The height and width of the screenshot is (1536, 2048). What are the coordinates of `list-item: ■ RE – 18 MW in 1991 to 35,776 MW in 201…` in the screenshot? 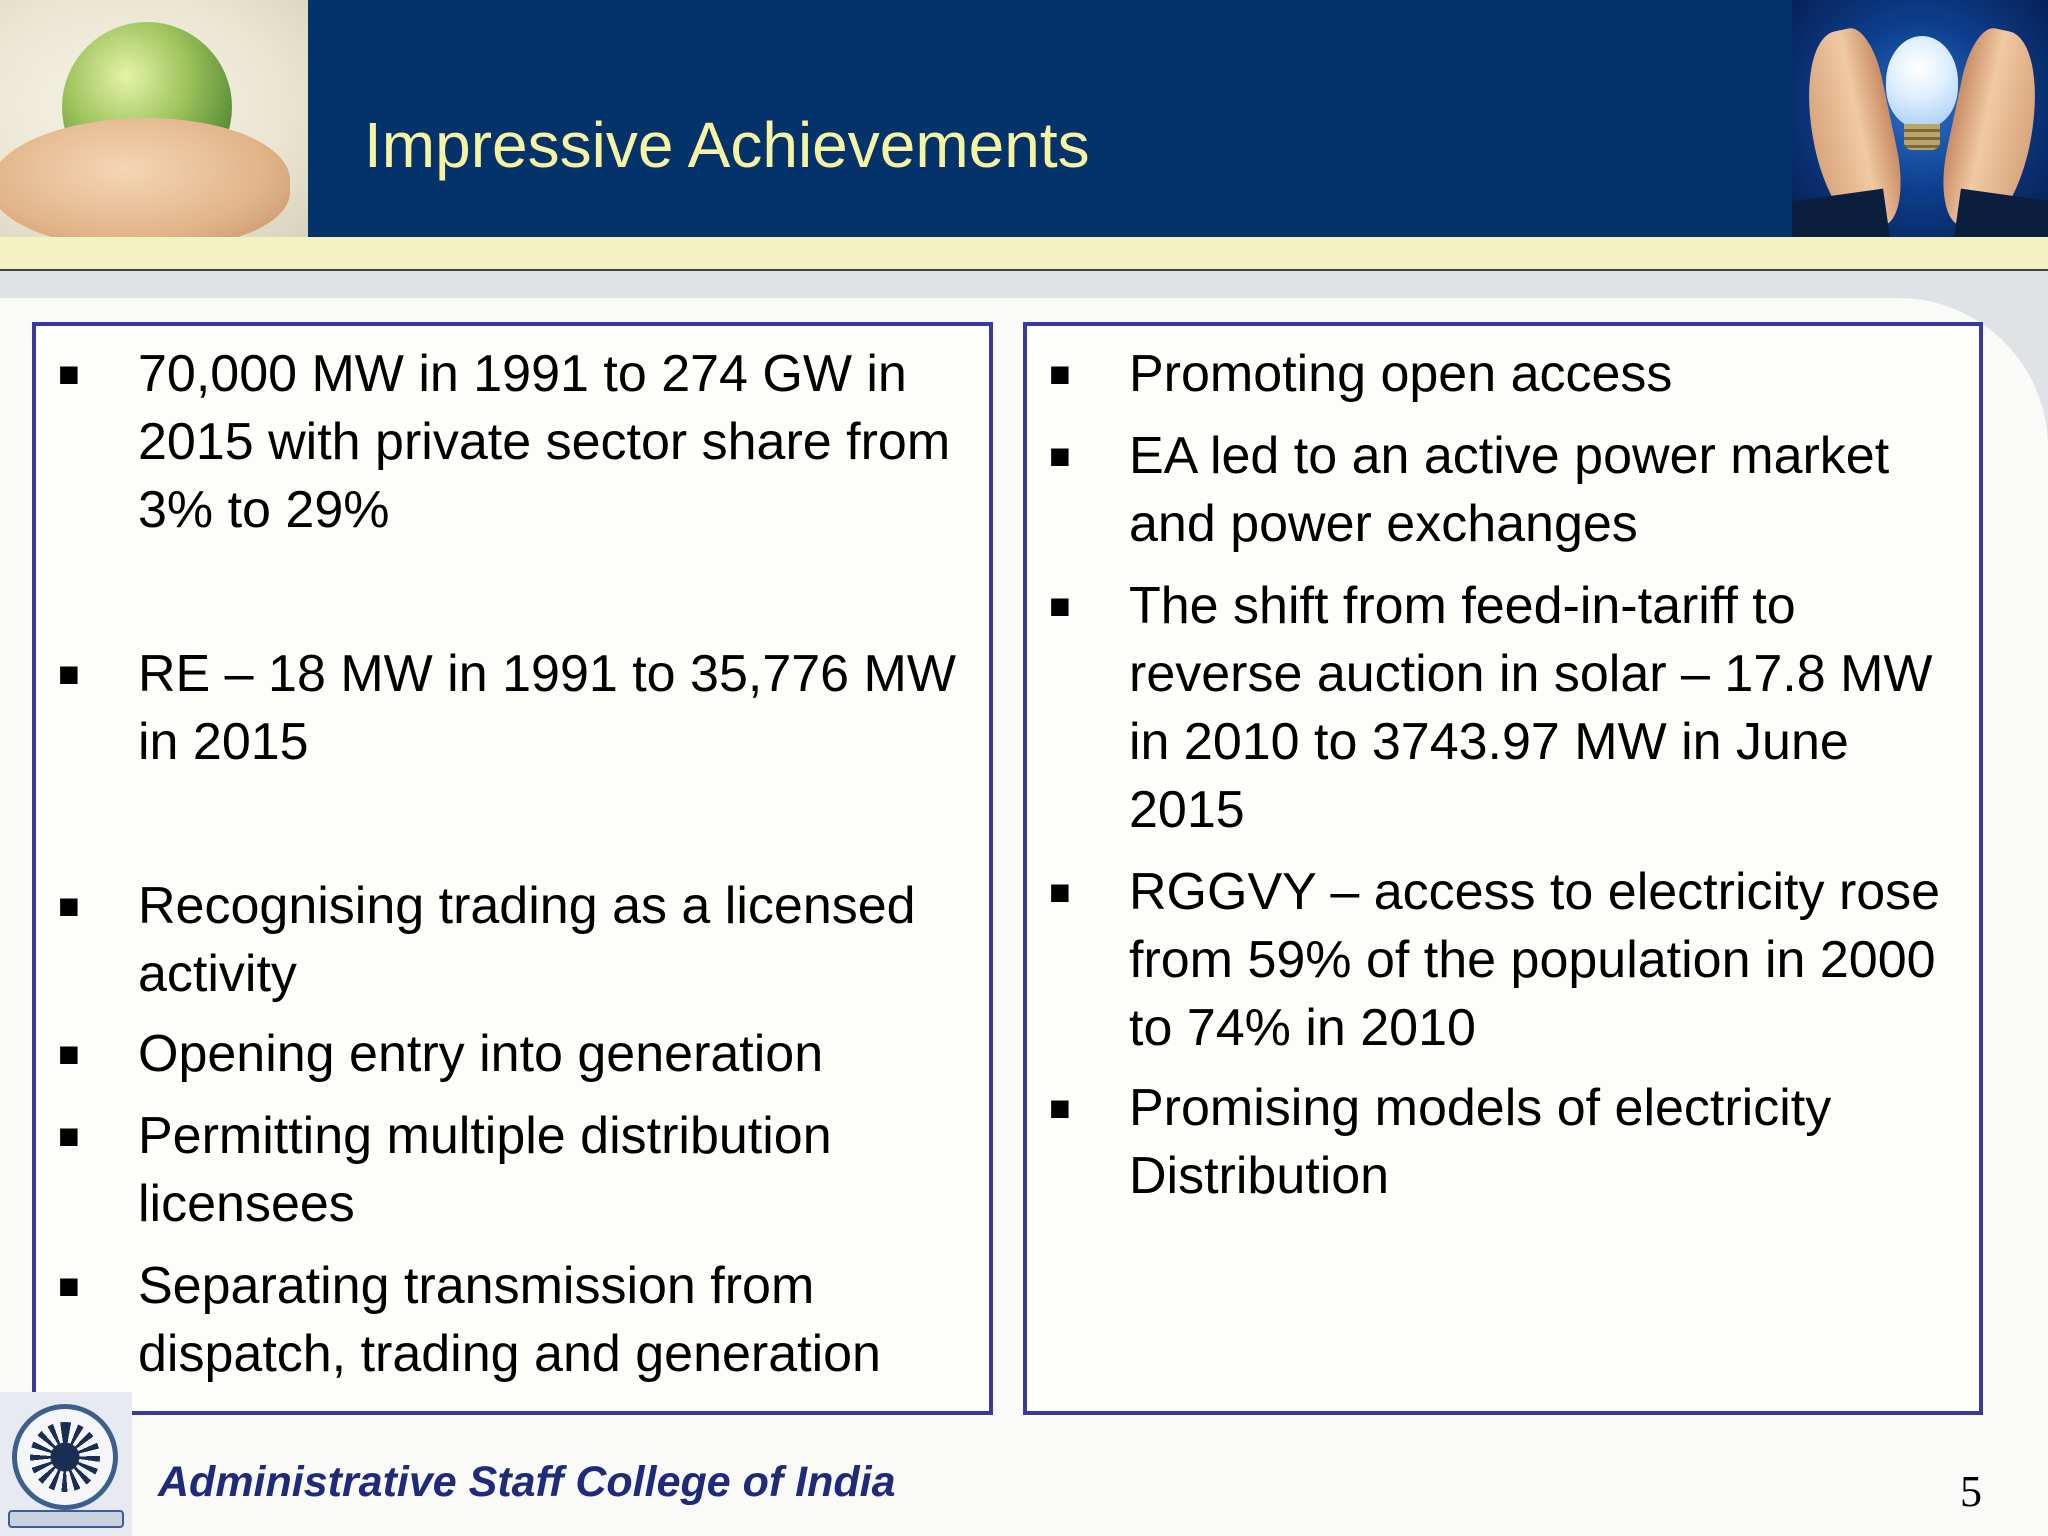 It's located at (512, 708).